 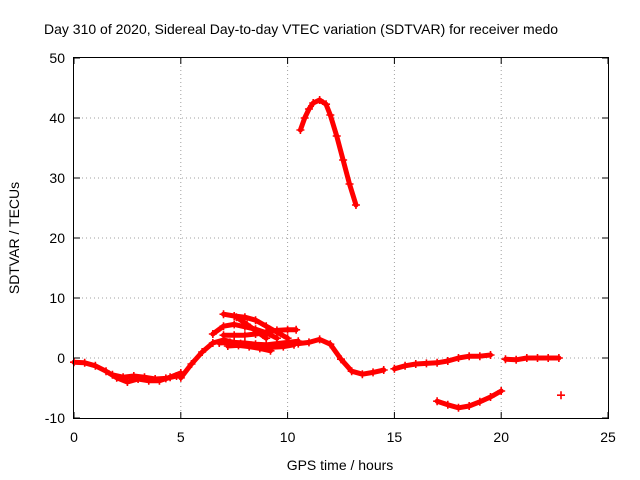 What do you see at coordinates (343, 437) in the screenshot?
I see `x-tick-labels: 0 5 10 15 20 25` at bounding box center [343, 437].